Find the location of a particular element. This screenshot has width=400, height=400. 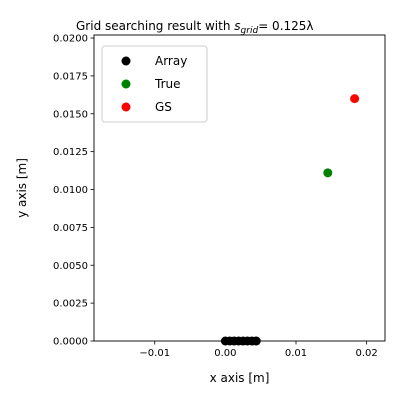

x-tick-label: 0.01 is located at coordinates (296, 353).